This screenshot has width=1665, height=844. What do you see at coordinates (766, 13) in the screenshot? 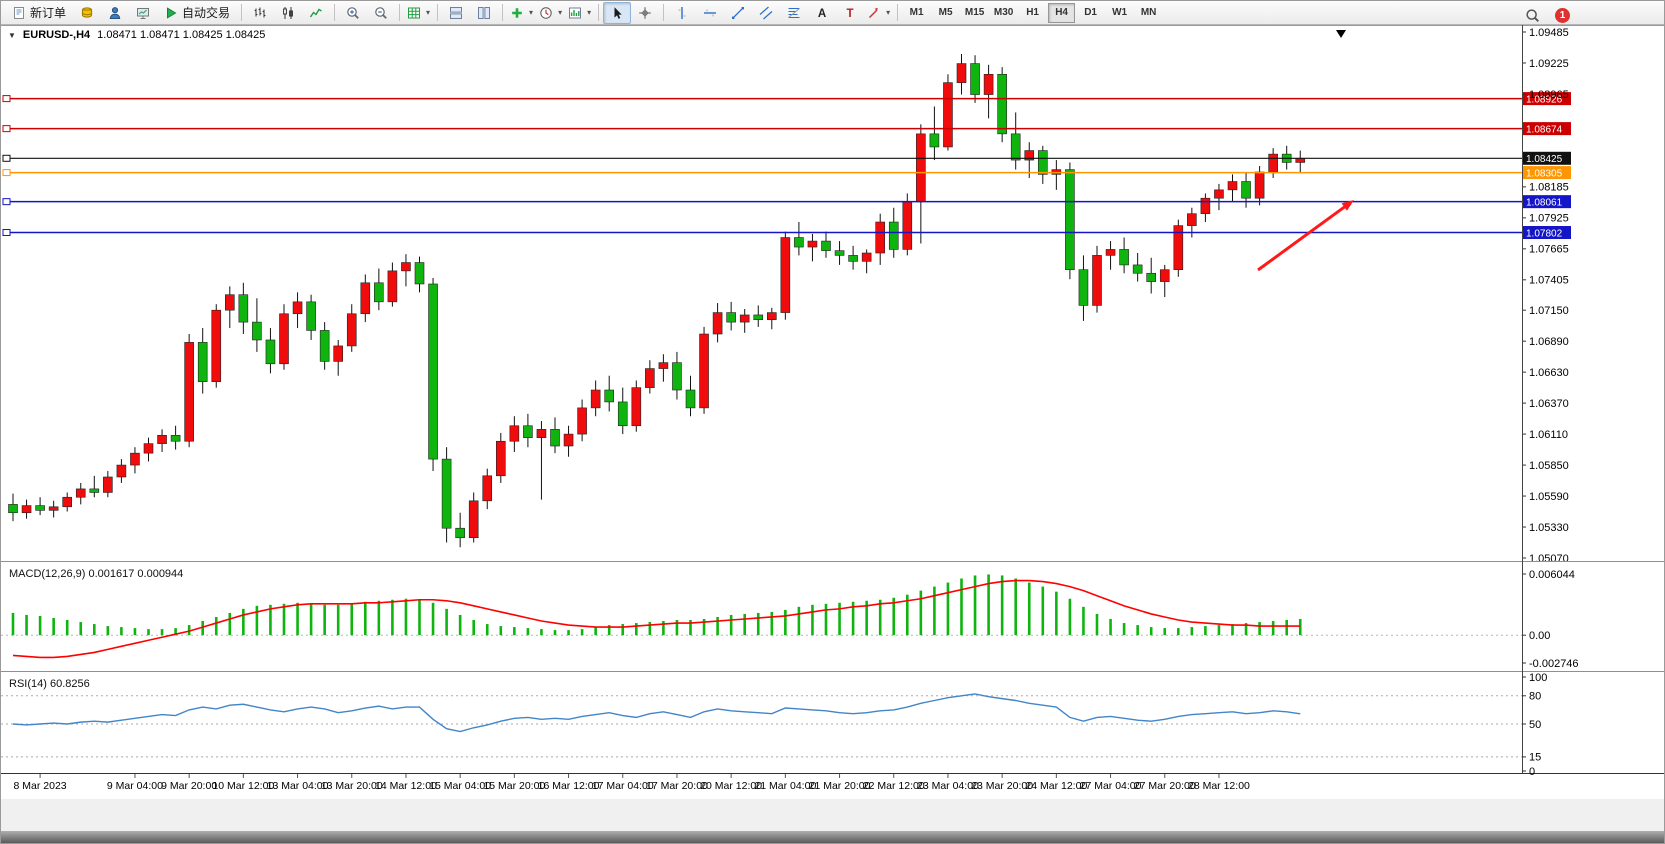
I see `channel-button` at bounding box center [766, 13].